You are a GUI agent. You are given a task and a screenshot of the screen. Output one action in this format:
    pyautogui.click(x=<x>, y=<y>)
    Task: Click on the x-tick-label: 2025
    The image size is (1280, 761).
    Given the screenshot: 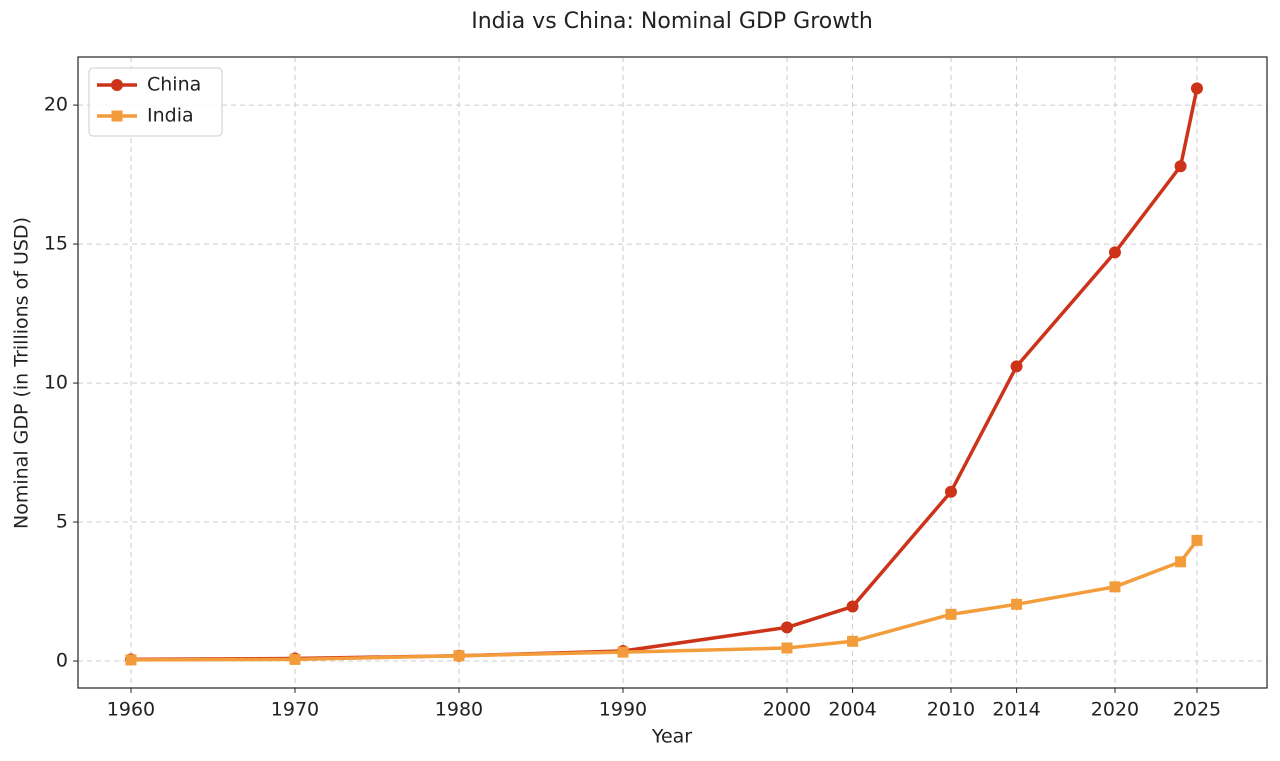 What is the action you would take?
    pyautogui.click(x=1197, y=710)
    